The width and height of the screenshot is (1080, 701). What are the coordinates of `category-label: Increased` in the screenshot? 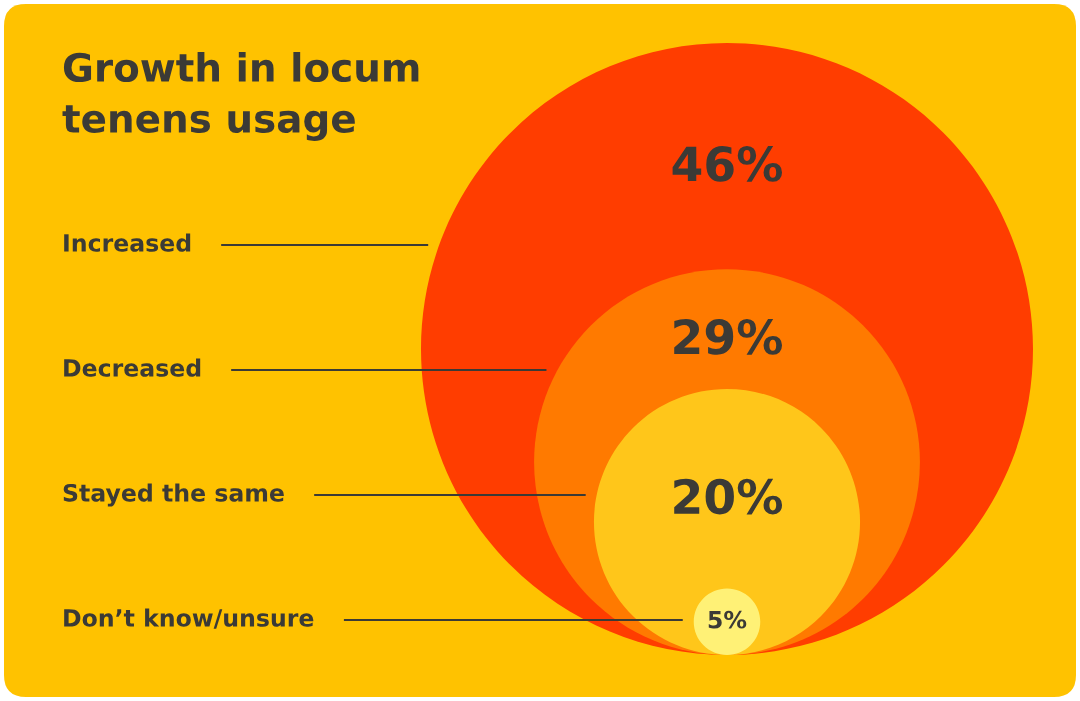 It's located at (127, 242).